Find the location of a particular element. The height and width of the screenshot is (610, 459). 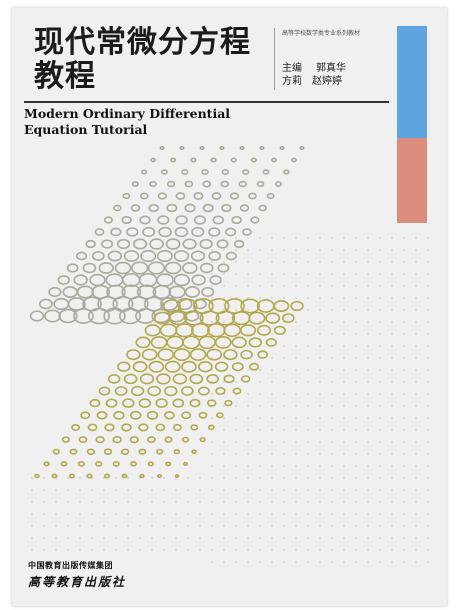

author-names: 方莉 赵婷婷 is located at coordinates (312, 81).